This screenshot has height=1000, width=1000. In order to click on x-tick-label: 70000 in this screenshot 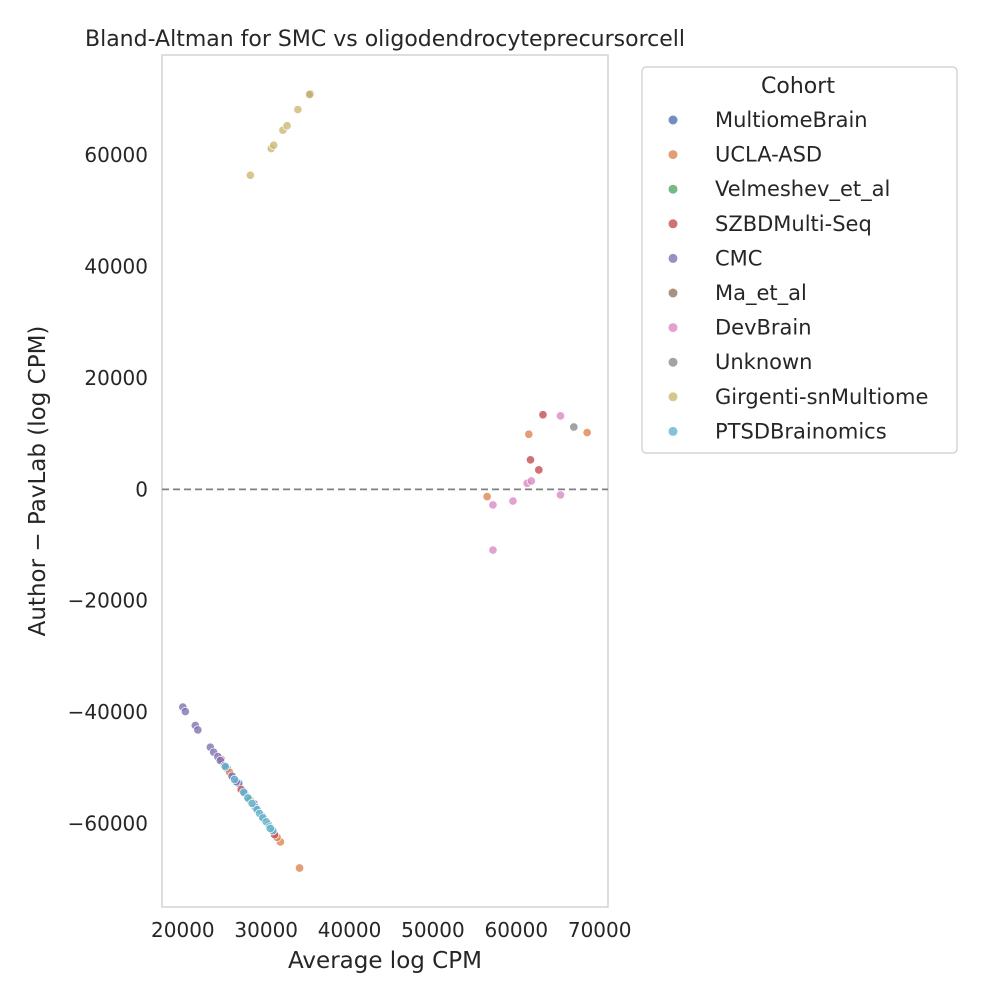, I will do `click(600, 930)`.